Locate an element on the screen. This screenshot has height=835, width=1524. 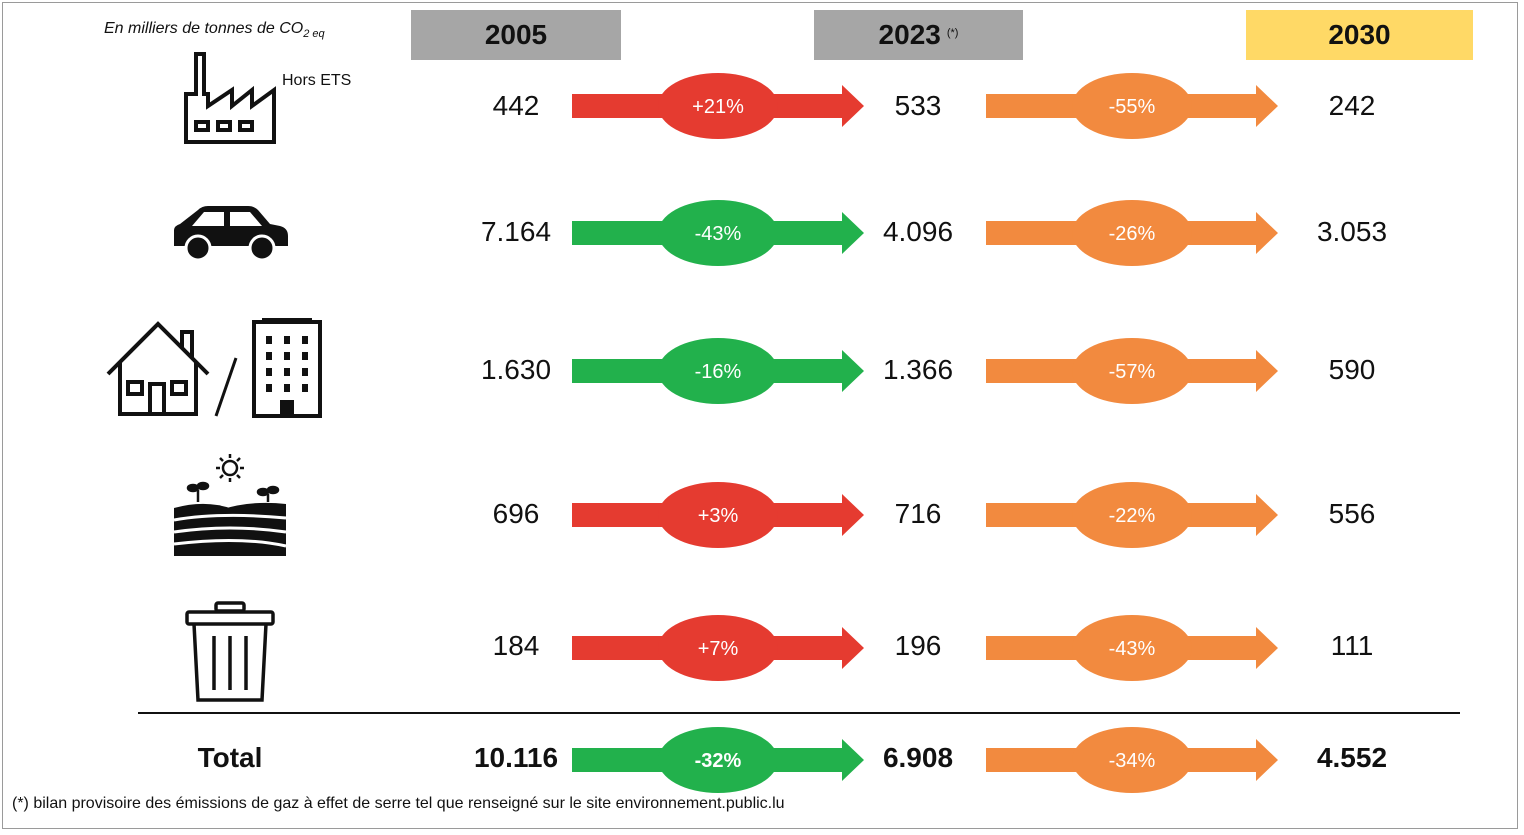
total-separator is located at coordinates (799, 713).